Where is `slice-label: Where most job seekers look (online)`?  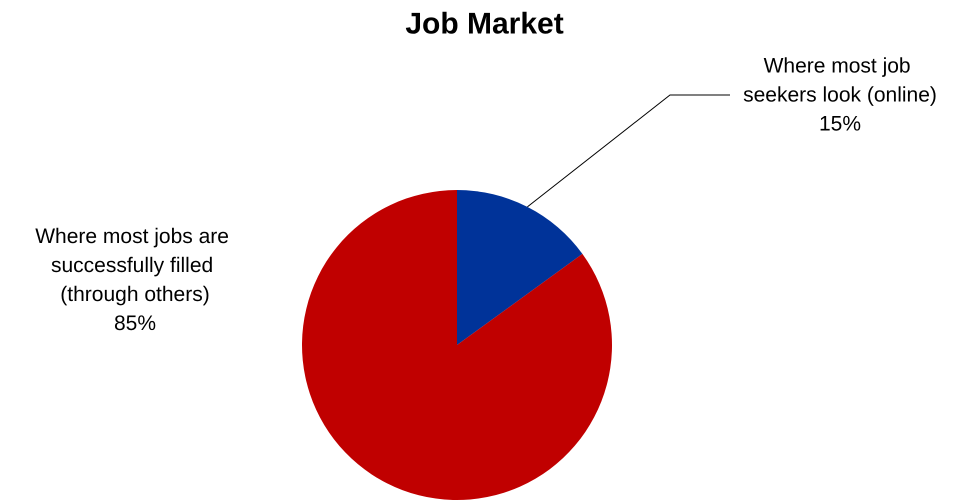 slice-label: Where most job seekers look (online) is located at coordinates (840, 80).